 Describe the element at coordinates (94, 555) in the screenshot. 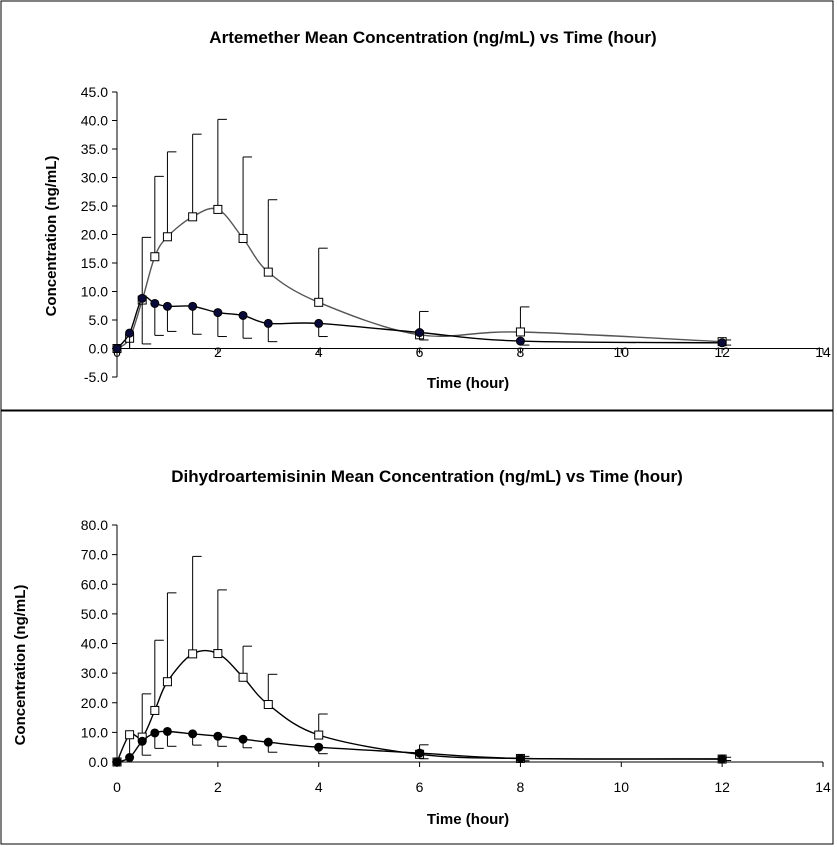

I see `y-tick-label: 70.0` at that location.